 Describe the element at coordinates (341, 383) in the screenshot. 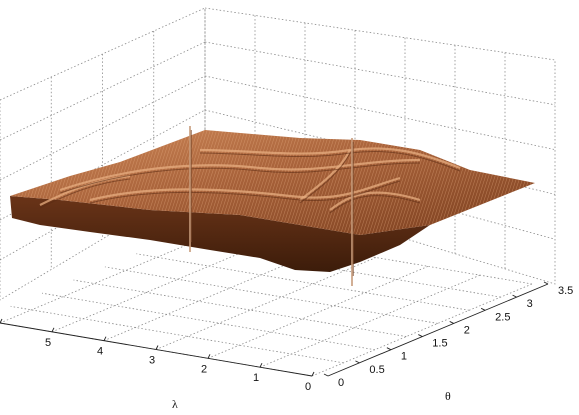

I see `y-tick-label: 0` at that location.